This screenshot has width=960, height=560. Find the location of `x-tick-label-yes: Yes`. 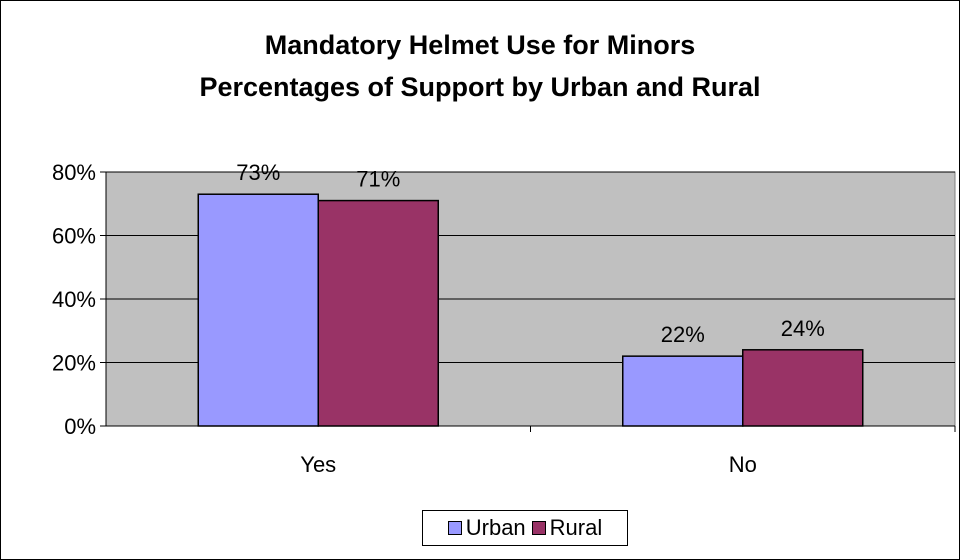

x-tick-label-yes: Yes is located at coordinates (318, 464).